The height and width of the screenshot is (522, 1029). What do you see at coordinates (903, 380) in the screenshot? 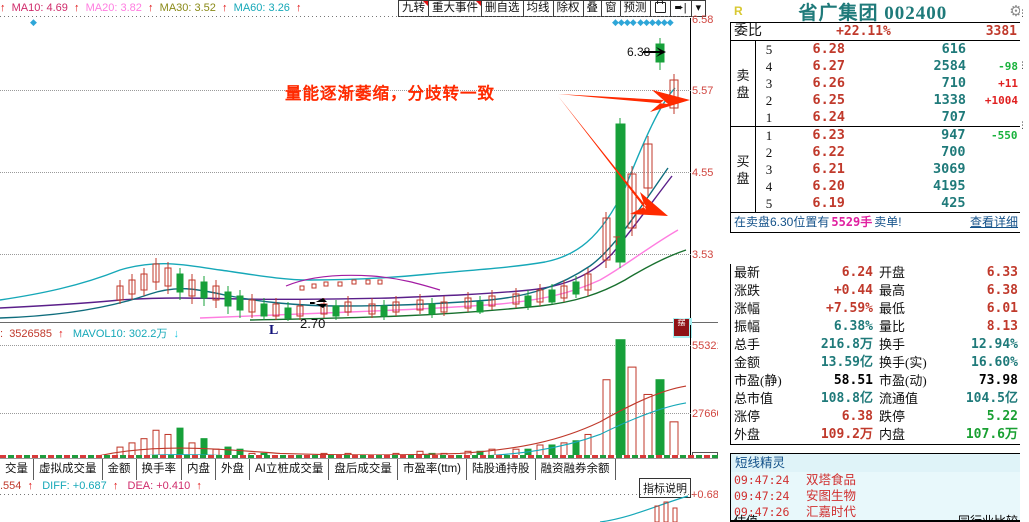
I see `stats-key: 市盈(动)` at bounding box center [903, 380].